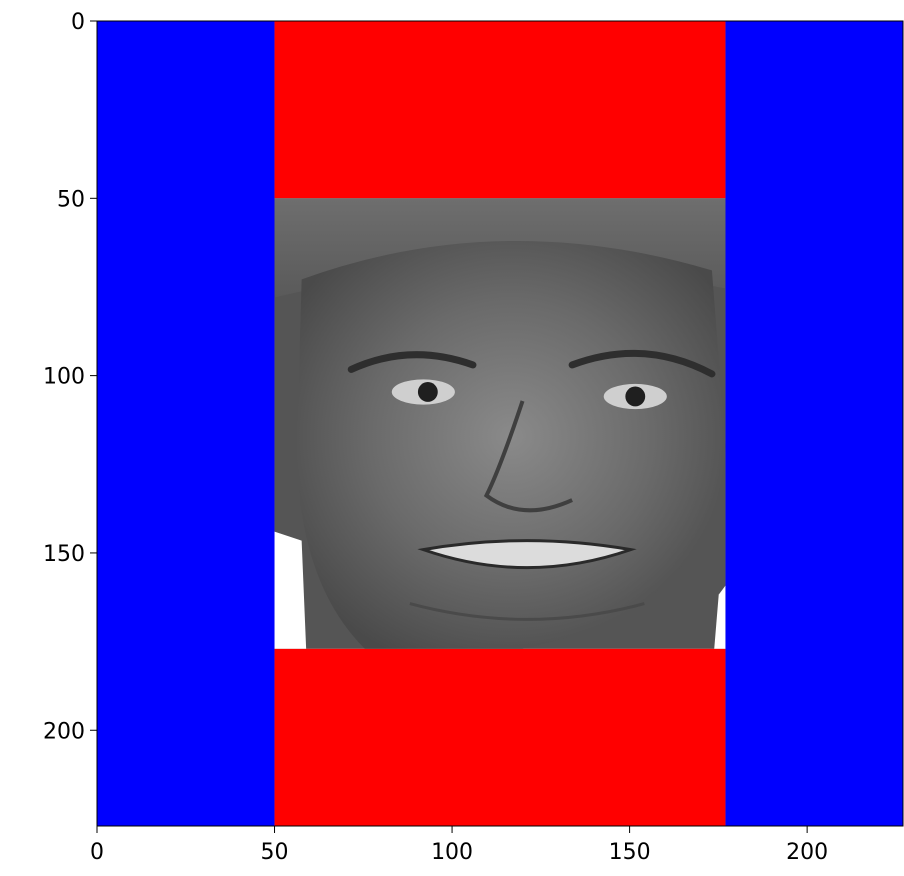  What do you see at coordinates (642, 363) in the screenshot?
I see `right-eyebrow` at bounding box center [642, 363].